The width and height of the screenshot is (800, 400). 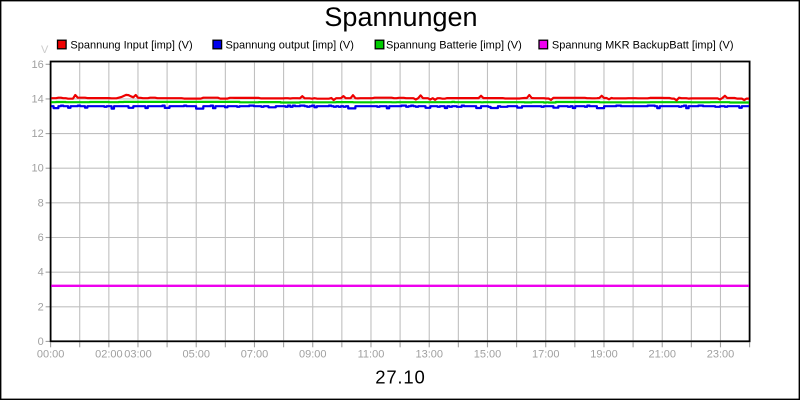 What do you see at coordinates (41, 203) in the screenshot?
I see `svg-text: 8` at bounding box center [41, 203].